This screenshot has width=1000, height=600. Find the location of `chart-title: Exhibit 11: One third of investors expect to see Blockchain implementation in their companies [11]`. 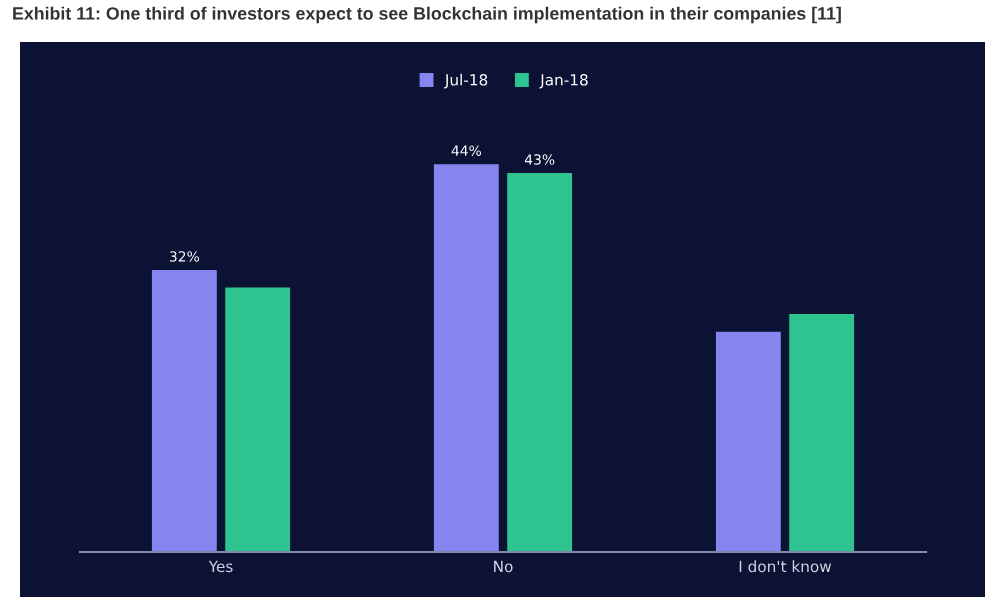

chart-title: Exhibit 11: One third of investors expect to see Blockchain implementation in their companies [11] is located at coordinates (427, 15).